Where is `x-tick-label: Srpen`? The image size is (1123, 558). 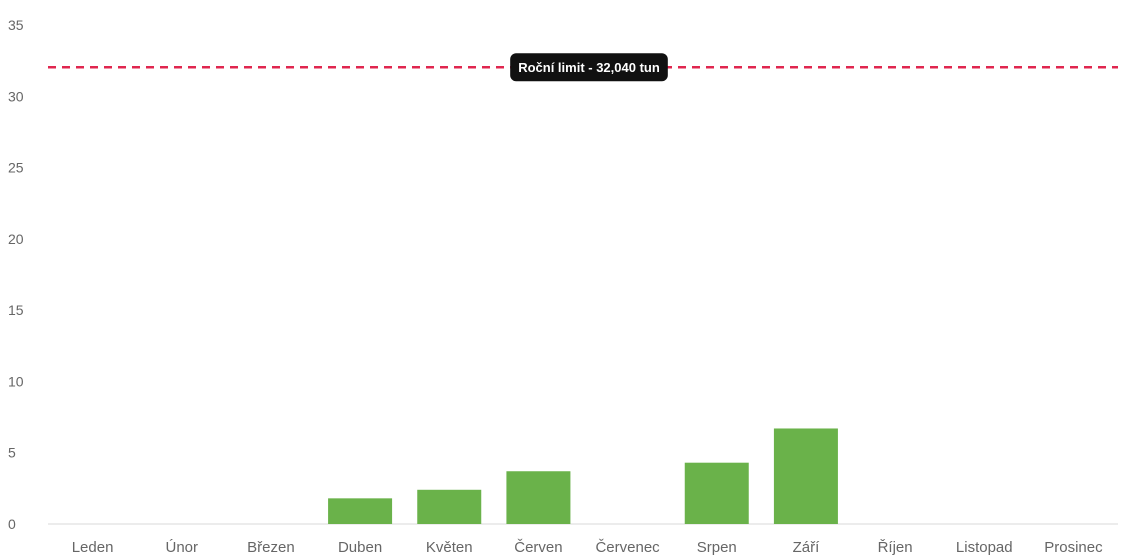
x-tick-label: Srpen is located at coordinates (717, 547).